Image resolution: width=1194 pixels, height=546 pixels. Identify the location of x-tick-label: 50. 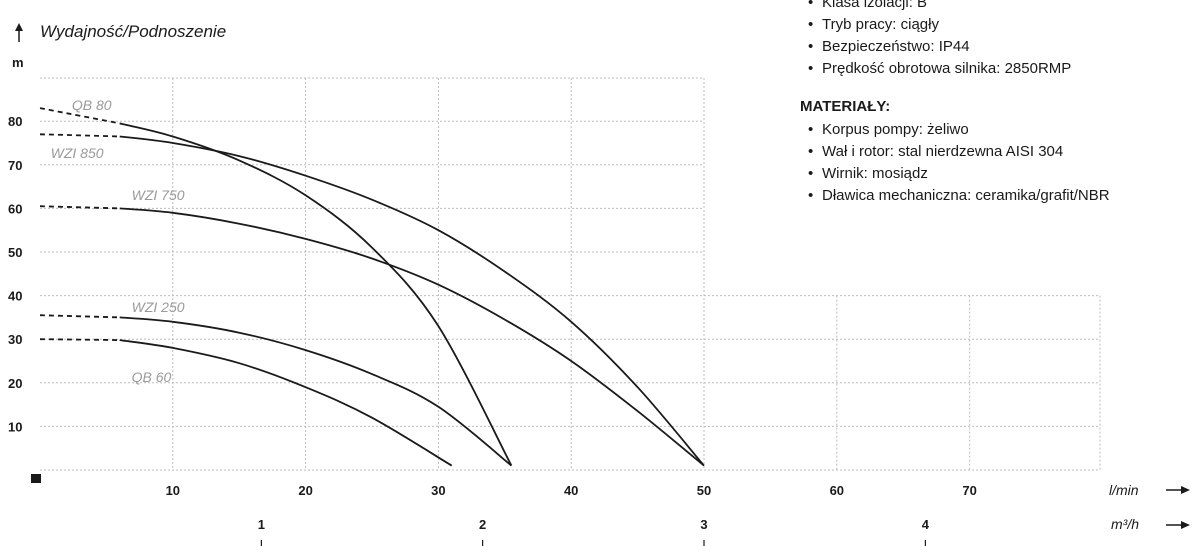
(704, 490).